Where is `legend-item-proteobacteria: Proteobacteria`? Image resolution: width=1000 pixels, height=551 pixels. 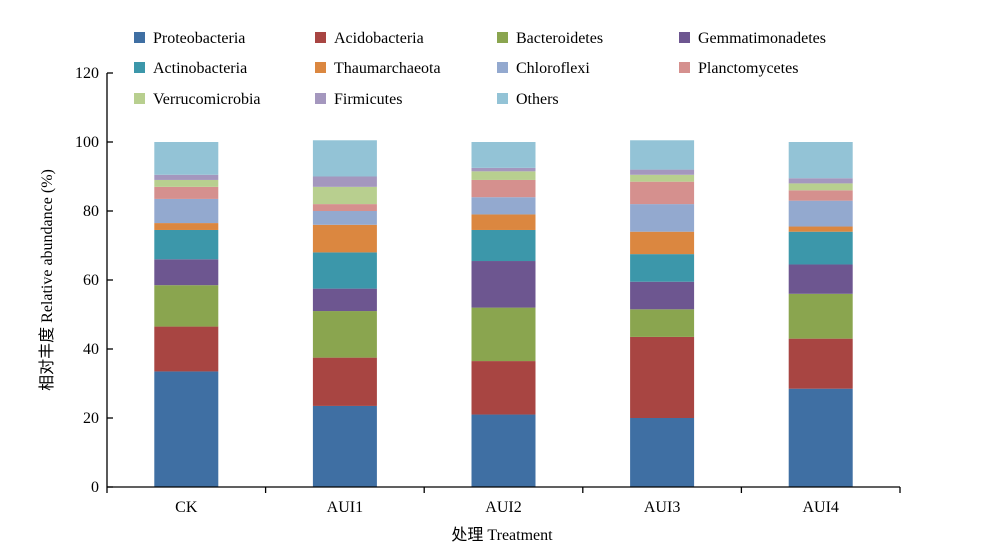 legend-item-proteobacteria: Proteobacteria is located at coordinates (189, 38).